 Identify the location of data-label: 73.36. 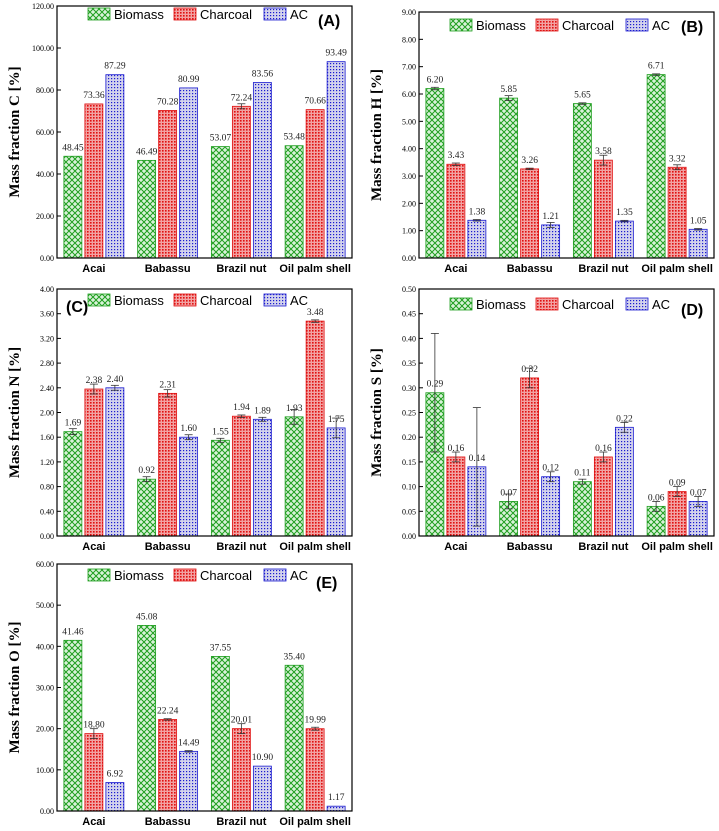
(94, 96).